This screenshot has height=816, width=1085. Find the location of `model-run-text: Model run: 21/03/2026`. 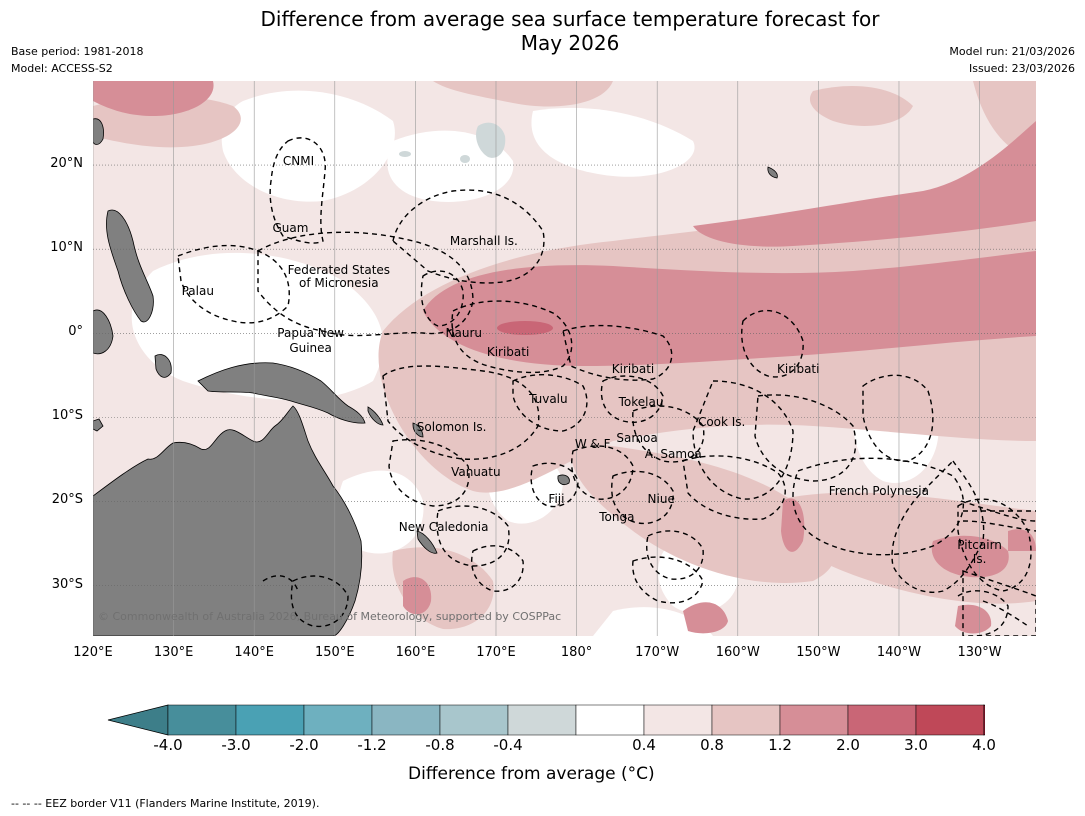

model-run-text: Model run: 21/03/2026 is located at coordinates (1012, 51).